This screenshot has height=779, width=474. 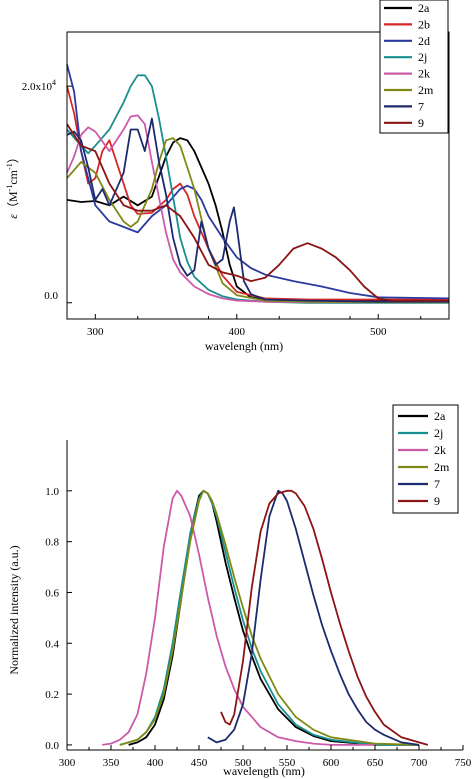 What do you see at coordinates (111, 763) in the screenshot?
I see `emission-xtick-label-350: 350` at bounding box center [111, 763].